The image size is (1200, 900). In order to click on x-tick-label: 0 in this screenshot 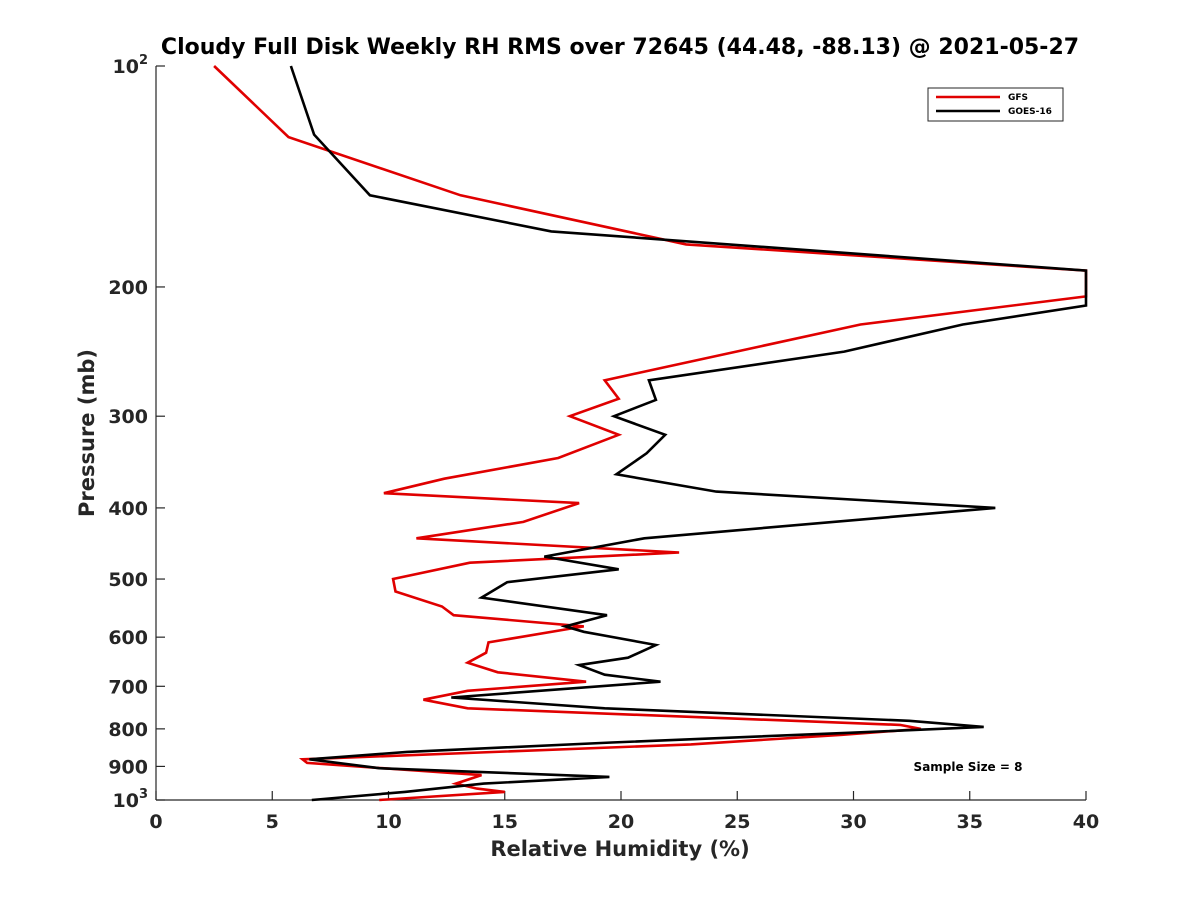, I will do `click(155, 822)`.